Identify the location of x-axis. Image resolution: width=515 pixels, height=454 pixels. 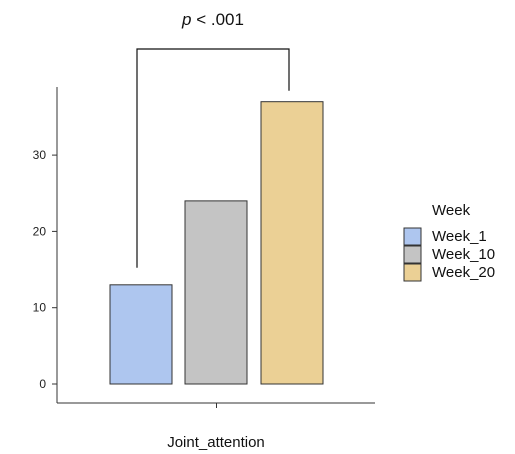
(216, 405).